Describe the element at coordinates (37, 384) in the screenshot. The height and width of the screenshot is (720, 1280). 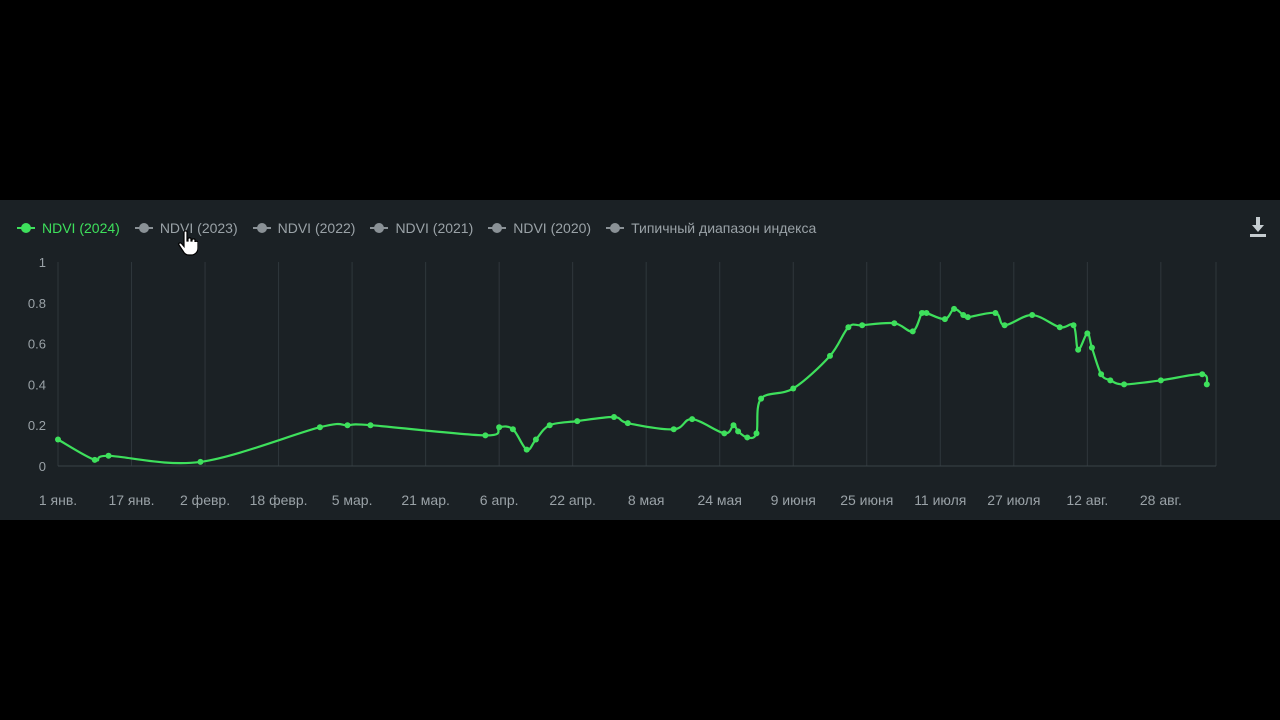
I see `y-tick-label: 0.4` at that location.